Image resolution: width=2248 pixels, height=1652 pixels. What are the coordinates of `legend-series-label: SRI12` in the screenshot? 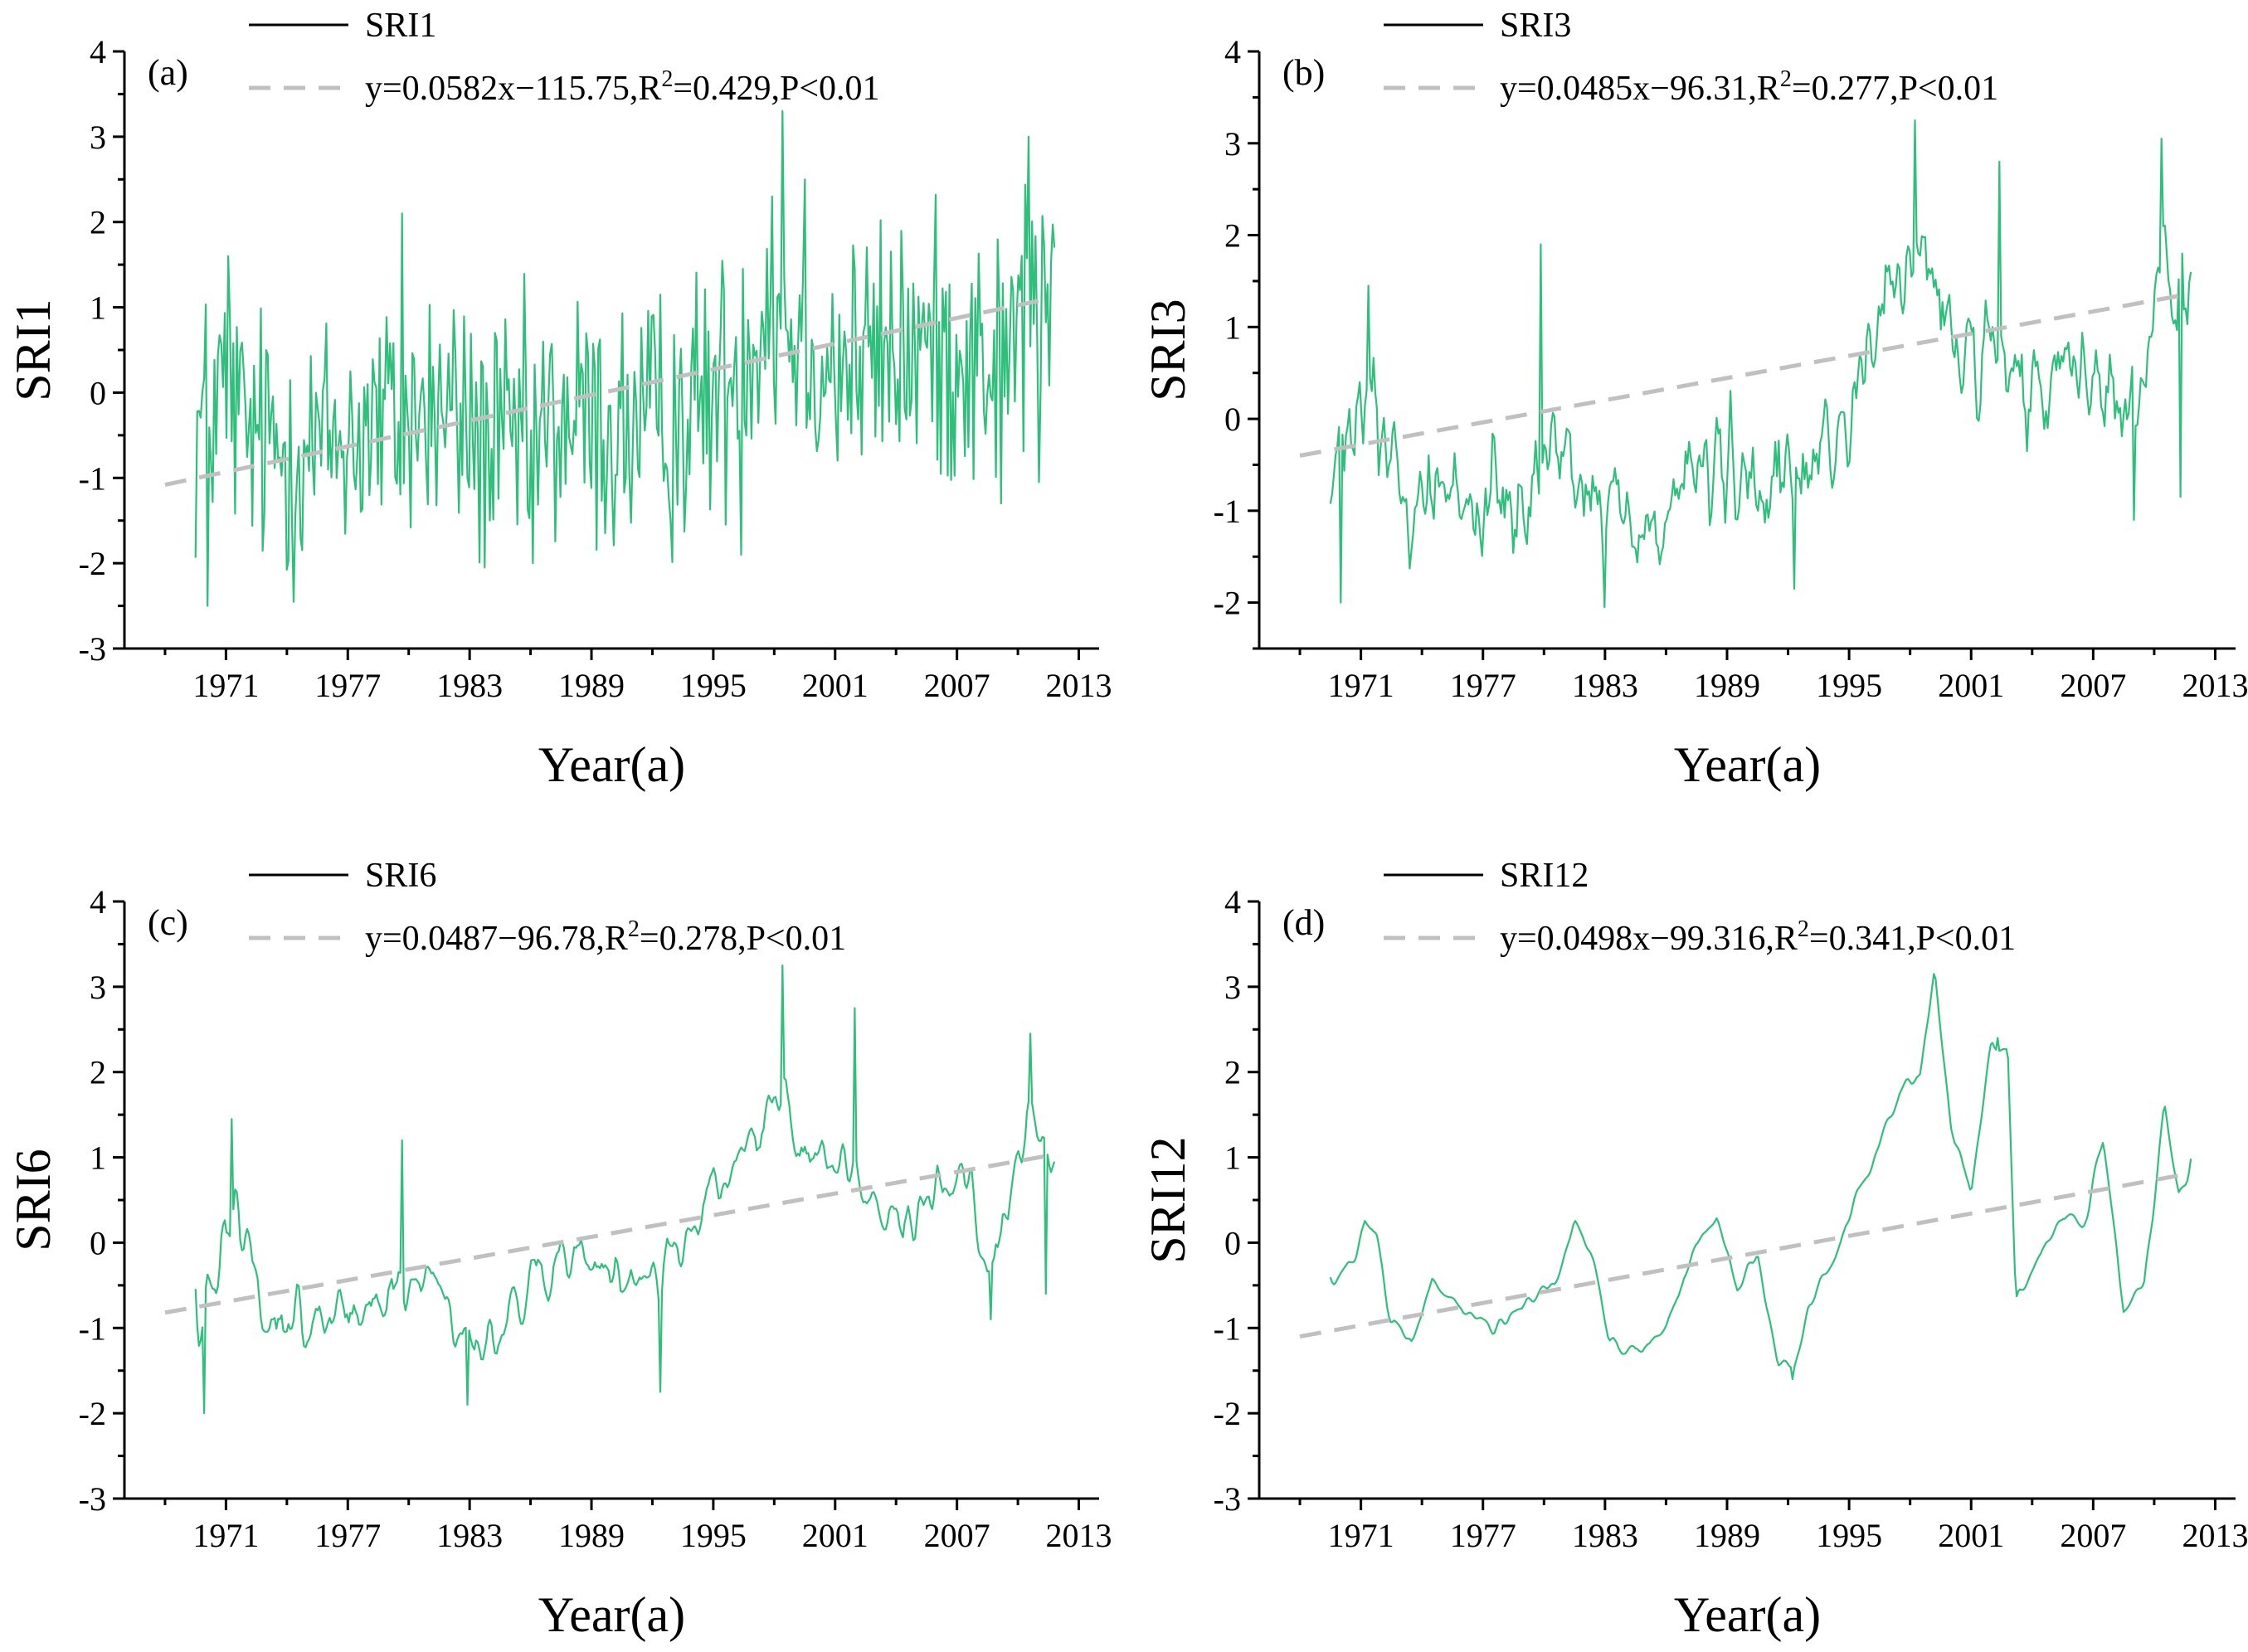 It's located at (1544, 876).